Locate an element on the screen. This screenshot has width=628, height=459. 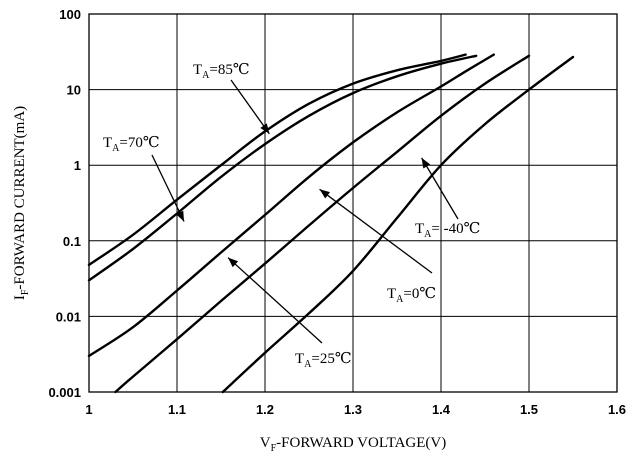
arrowhead-minus40c is located at coordinates (426, 163).